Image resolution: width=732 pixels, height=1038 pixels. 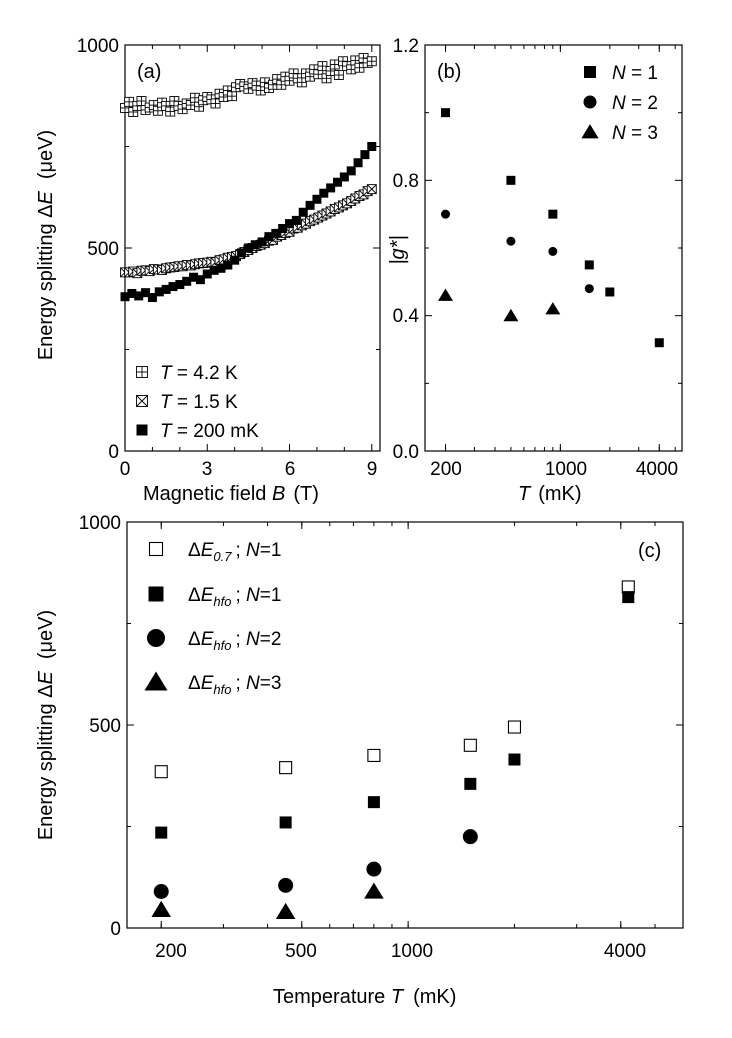 What do you see at coordinates (234, 685) in the screenshot?
I see `legend-label-dEhfo-N3: ΔEhfo; N=3` at bounding box center [234, 685].